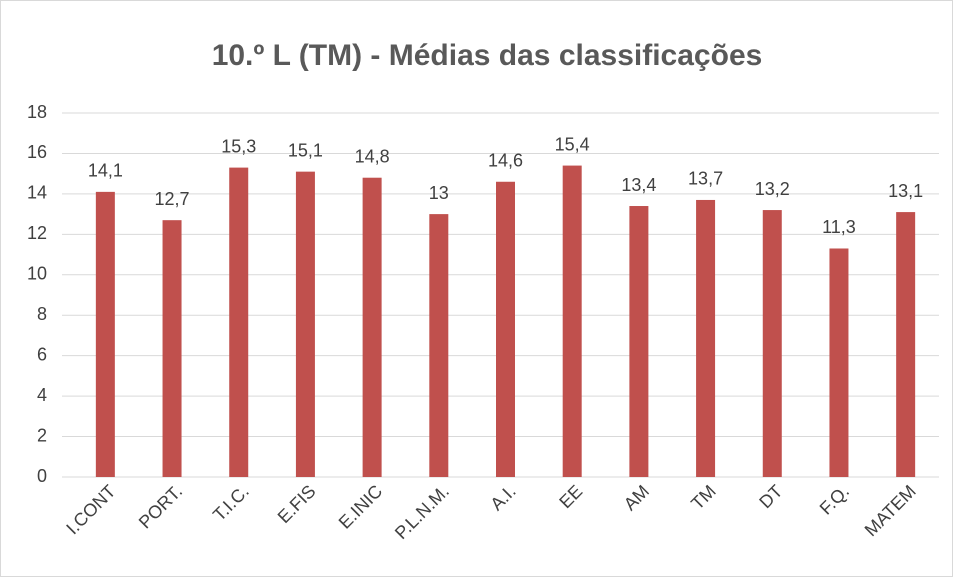 The width and height of the screenshot is (953, 577). I want to click on value-label: 15,4, so click(572, 144).